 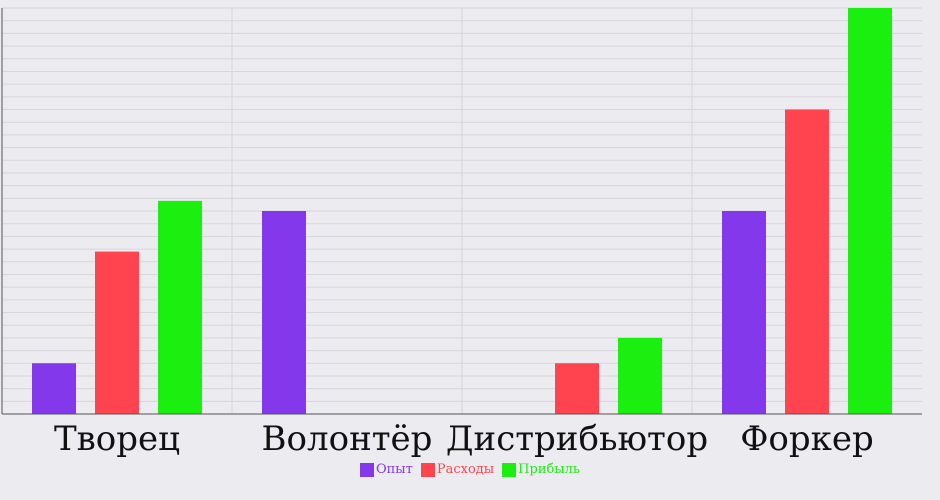 What do you see at coordinates (807, 439) in the screenshot?
I see `category-label: Форкер` at bounding box center [807, 439].